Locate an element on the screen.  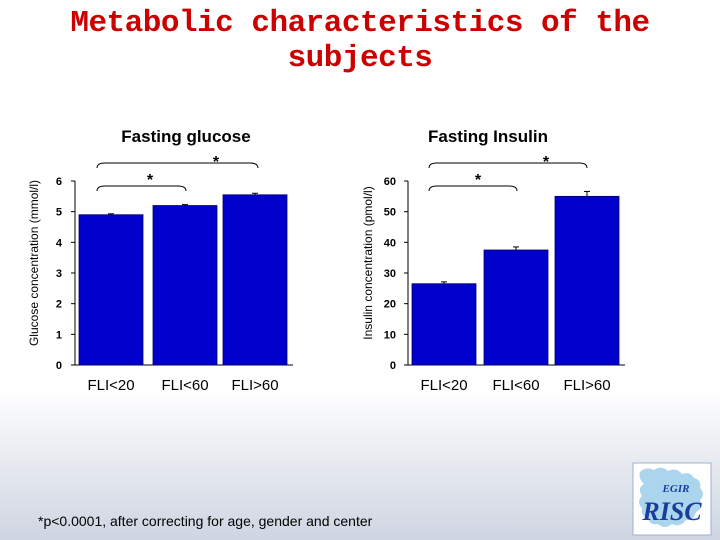
chart-title: Fasting glucose is located at coordinates (185, 136).